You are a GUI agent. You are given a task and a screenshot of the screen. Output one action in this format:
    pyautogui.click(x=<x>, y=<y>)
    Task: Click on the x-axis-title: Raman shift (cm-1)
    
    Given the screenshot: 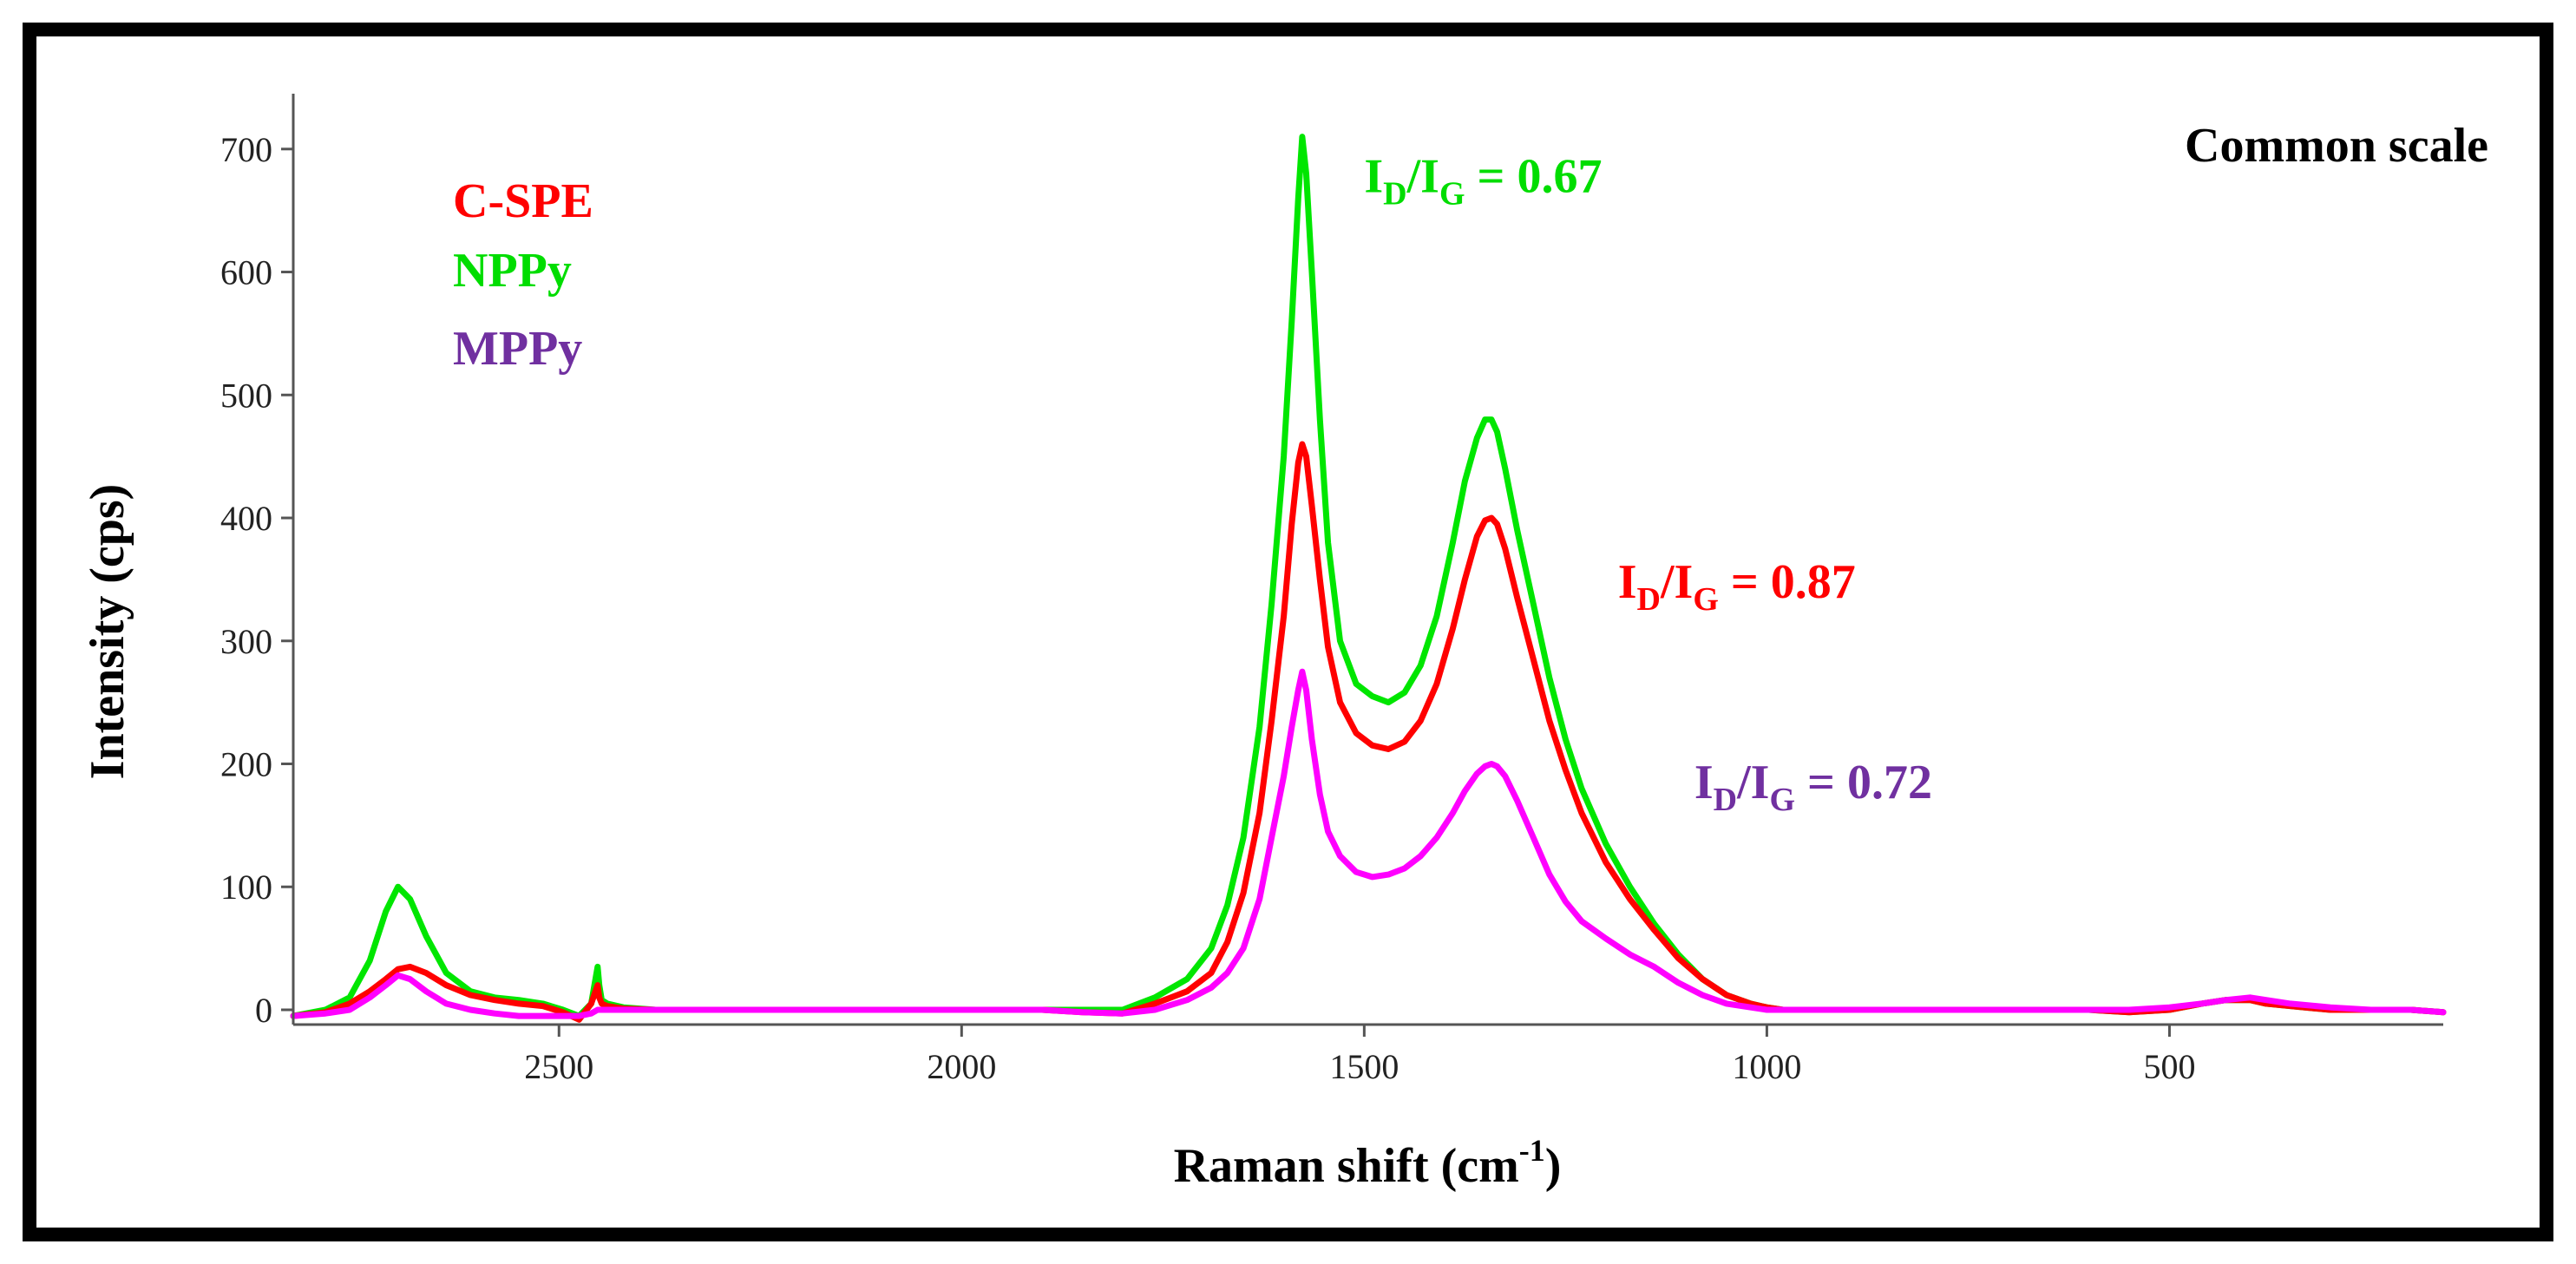 What is the action you would take?
    pyautogui.click(x=1368, y=1163)
    